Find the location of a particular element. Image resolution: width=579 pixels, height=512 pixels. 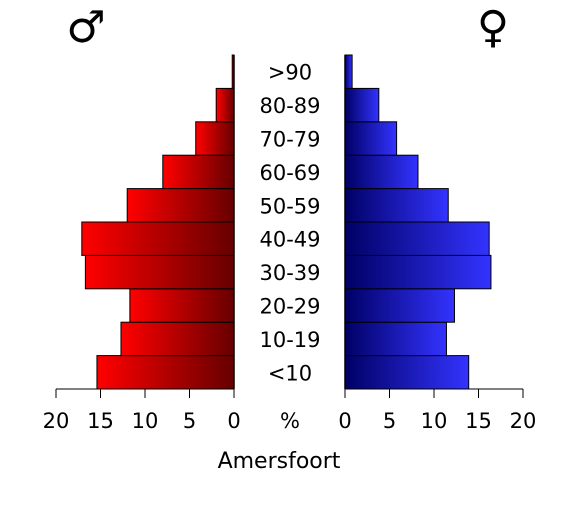

age-label: 40-49 is located at coordinates (289, 240).